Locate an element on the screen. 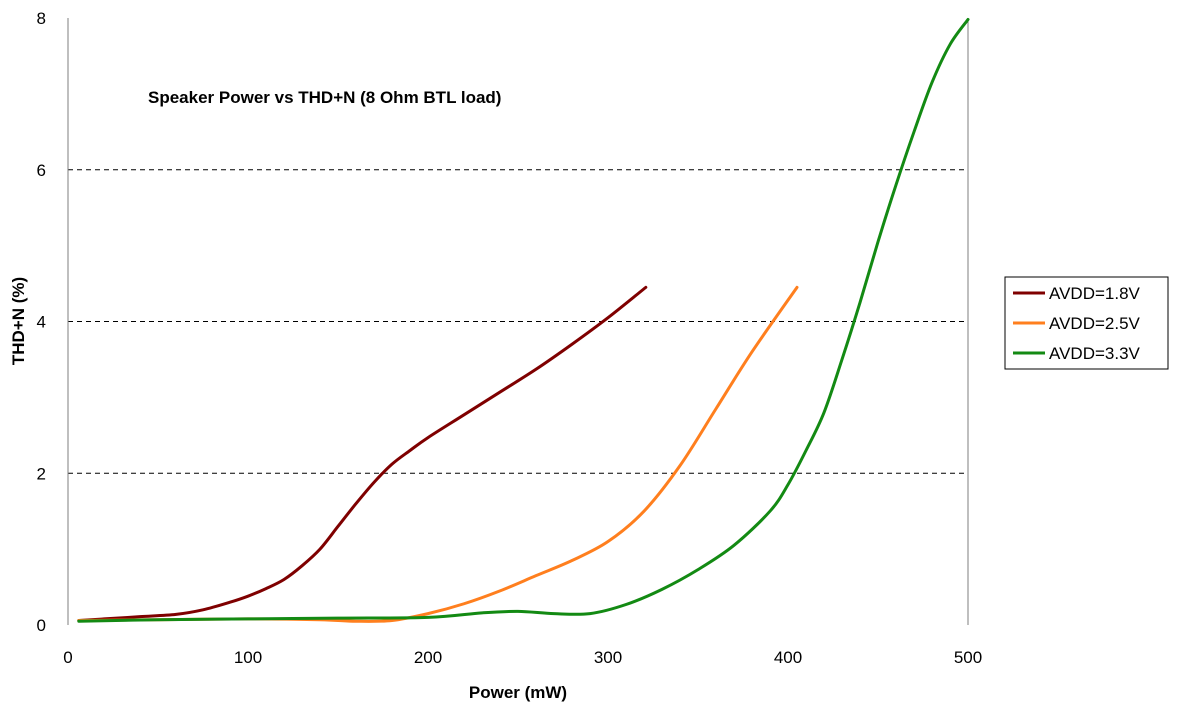 The image size is (1177, 708). legend: AVDD=1.8V AVDD=2.5V AVDD=3.3V is located at coordinates (1086, 323).